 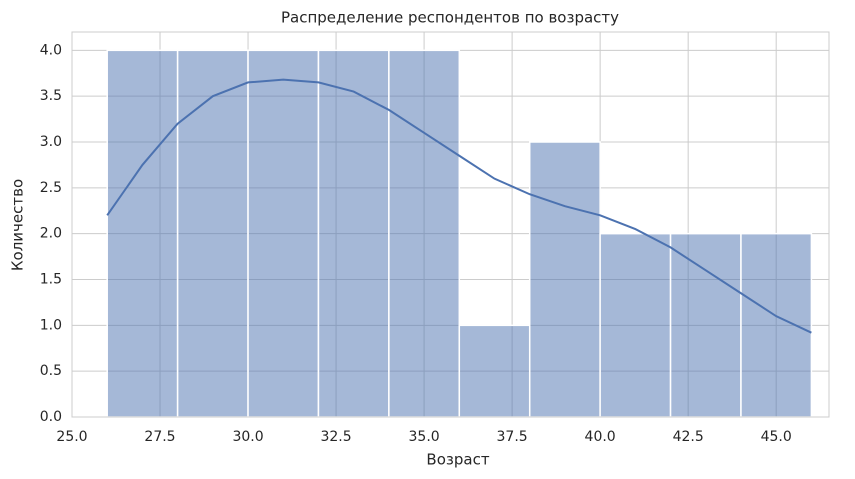 What do you see at coordinates (51, 417) in the screenshot?
I see `y-tick-label: 0.0` at bounding box center [51, 417].